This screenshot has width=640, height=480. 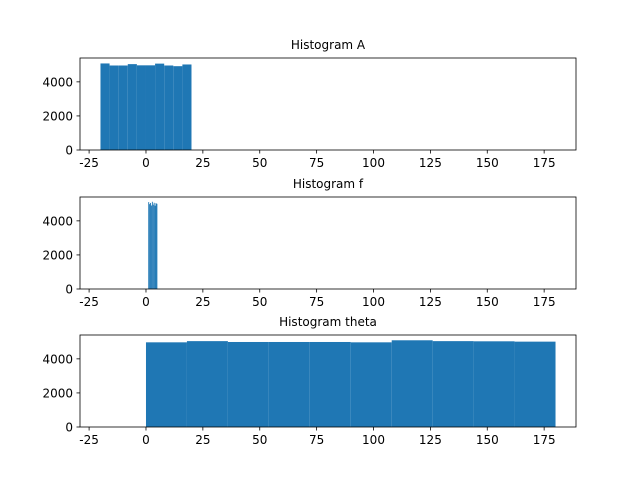 I want to click on chart-title: Histogram A, so click(x=328, y=45).